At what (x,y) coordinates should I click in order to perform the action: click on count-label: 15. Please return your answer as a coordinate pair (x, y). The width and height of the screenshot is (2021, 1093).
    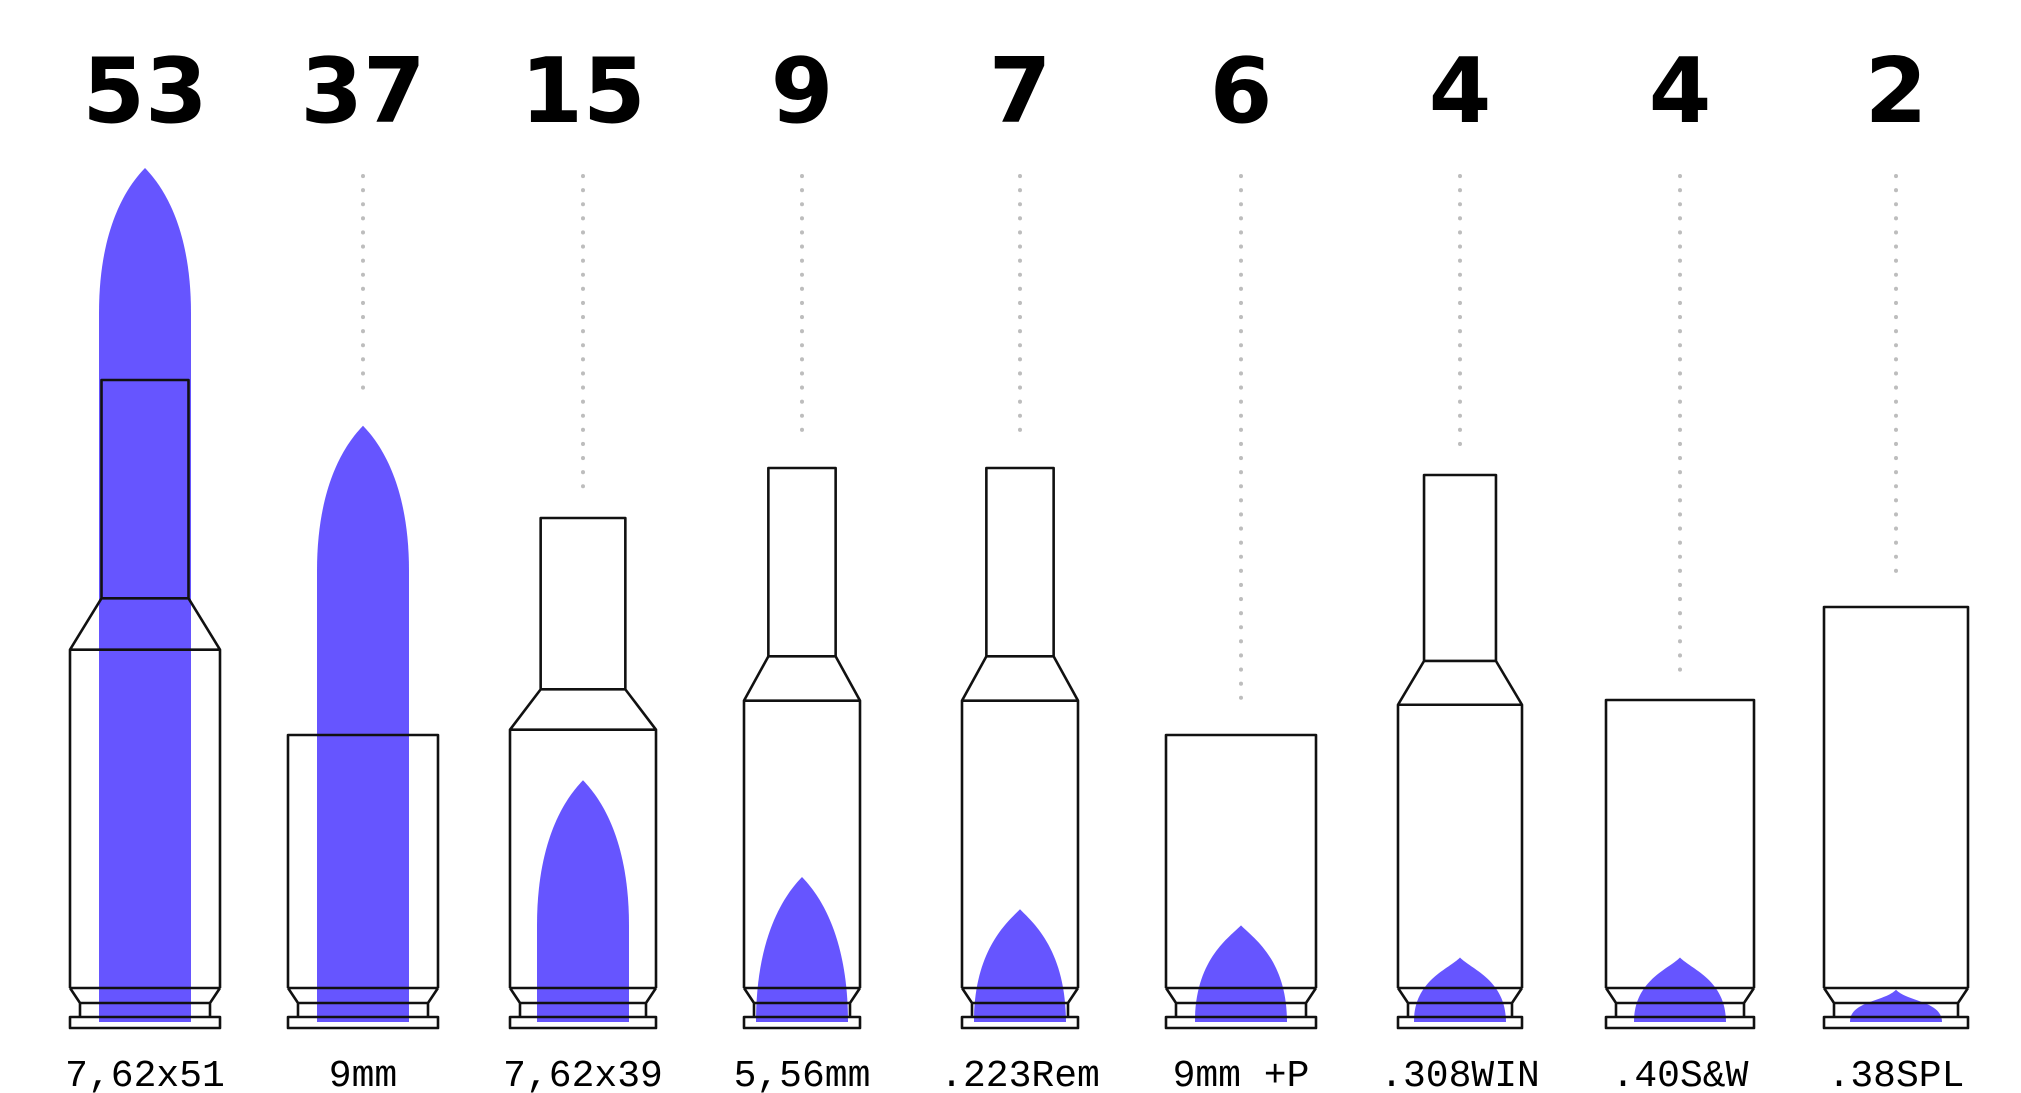
    Looking at the image, I should click on (582, 91).